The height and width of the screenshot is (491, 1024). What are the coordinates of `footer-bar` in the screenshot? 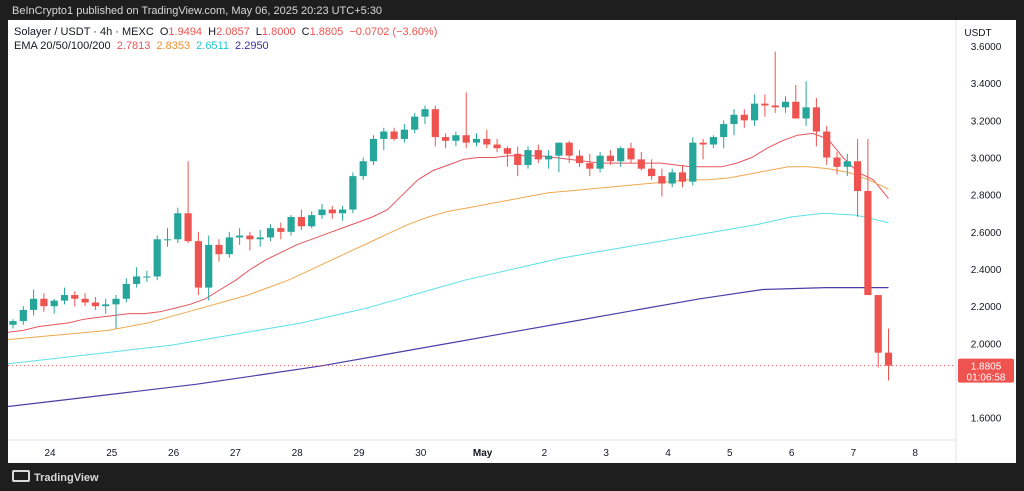 It's located at (512, 477).